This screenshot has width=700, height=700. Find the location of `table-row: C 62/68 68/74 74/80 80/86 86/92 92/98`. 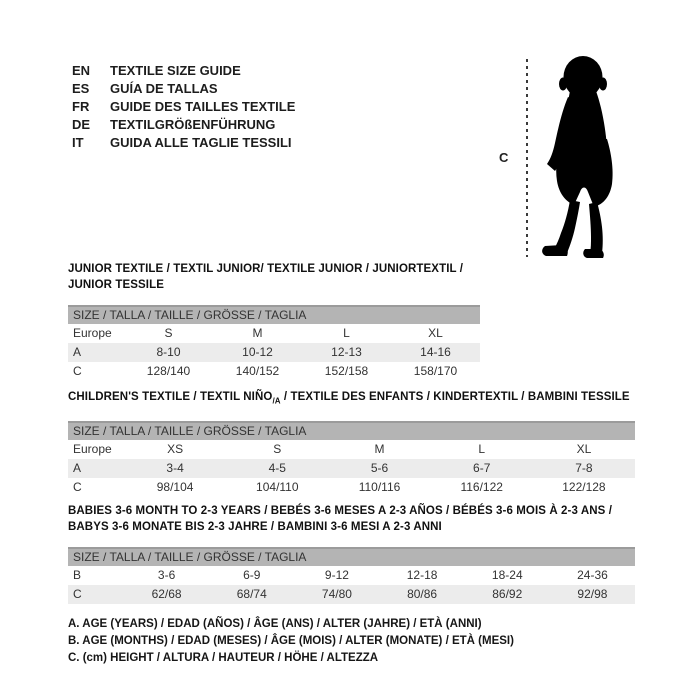

table-row: C 62/68 68/74 74/80 80/86 86/92 92/98 is located at coordinates (351, 595).